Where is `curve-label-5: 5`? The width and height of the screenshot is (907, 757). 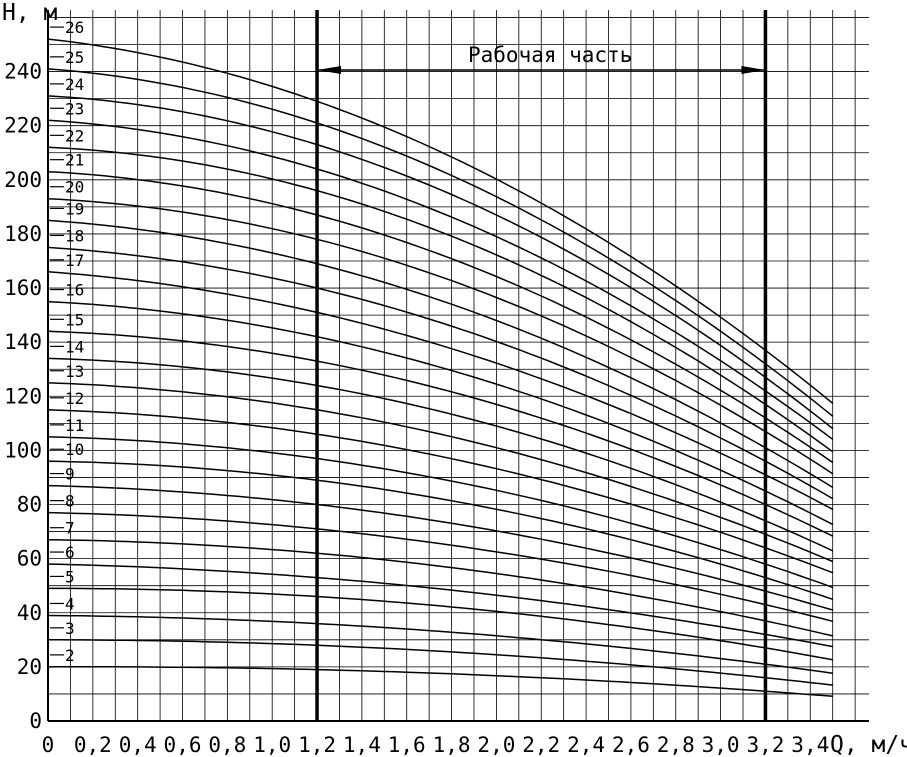 curve-label-5: 5 is located at coordinates (70, 576).